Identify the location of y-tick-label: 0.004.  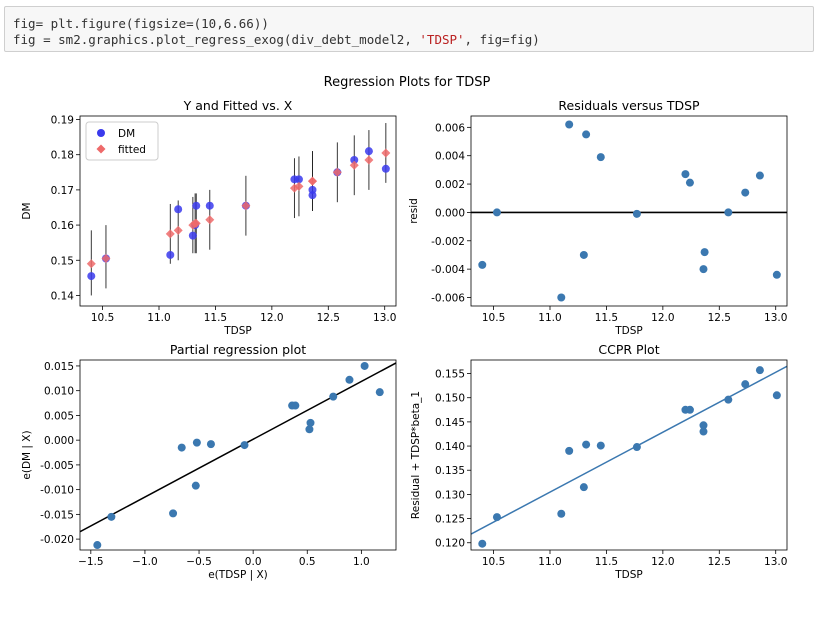
(450, 157).